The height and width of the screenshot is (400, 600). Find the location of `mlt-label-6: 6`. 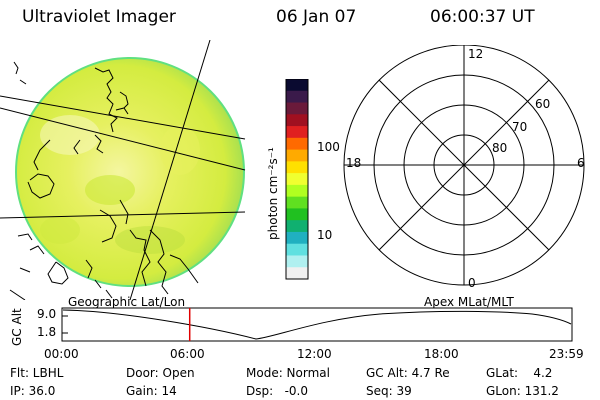

mlt-label-6: 6 is located at coordinates (581, 163).